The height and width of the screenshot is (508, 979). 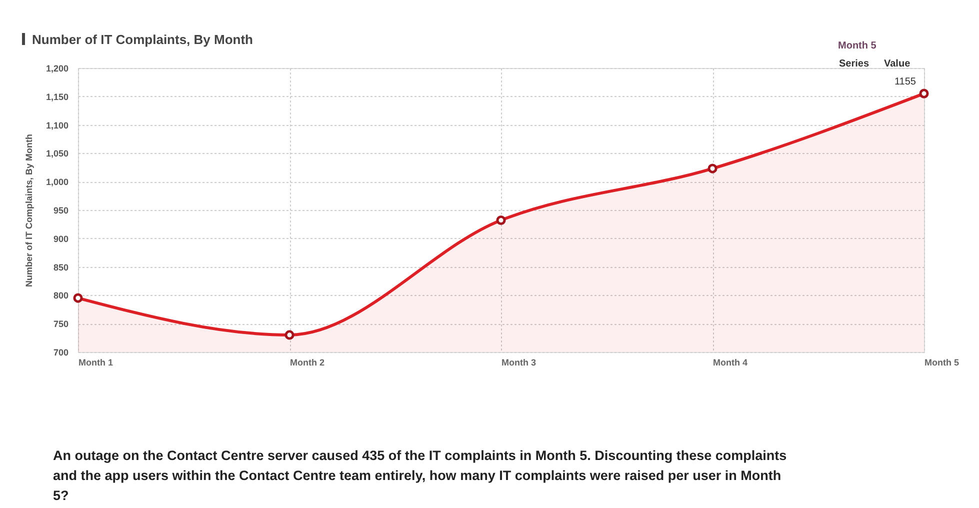 What do you see at coordinates (420, 475) in the screenshot?
I see `text: An outage on the Contact Centre server caused 435 of the IT complaints in Month 5. Discounting these complaints and the app users within the Contact Centre team entirely, how many IT complaints were raised per user in Month 5?` at bounding box center [420, 475].